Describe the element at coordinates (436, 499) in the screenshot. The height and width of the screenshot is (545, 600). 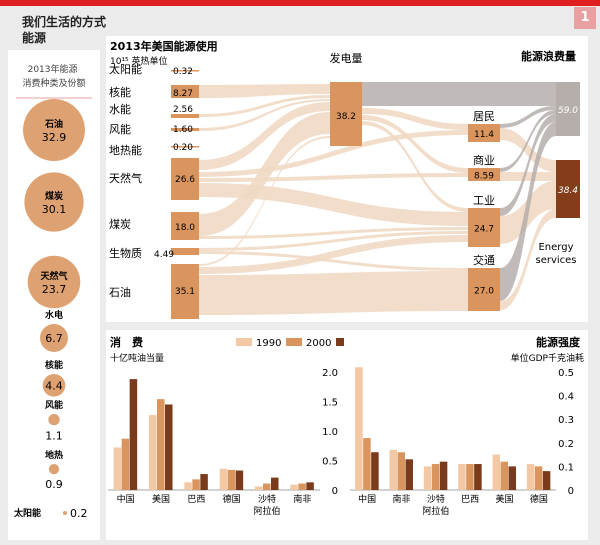
I see `intensity-xtick-2: 沙特` at that location.